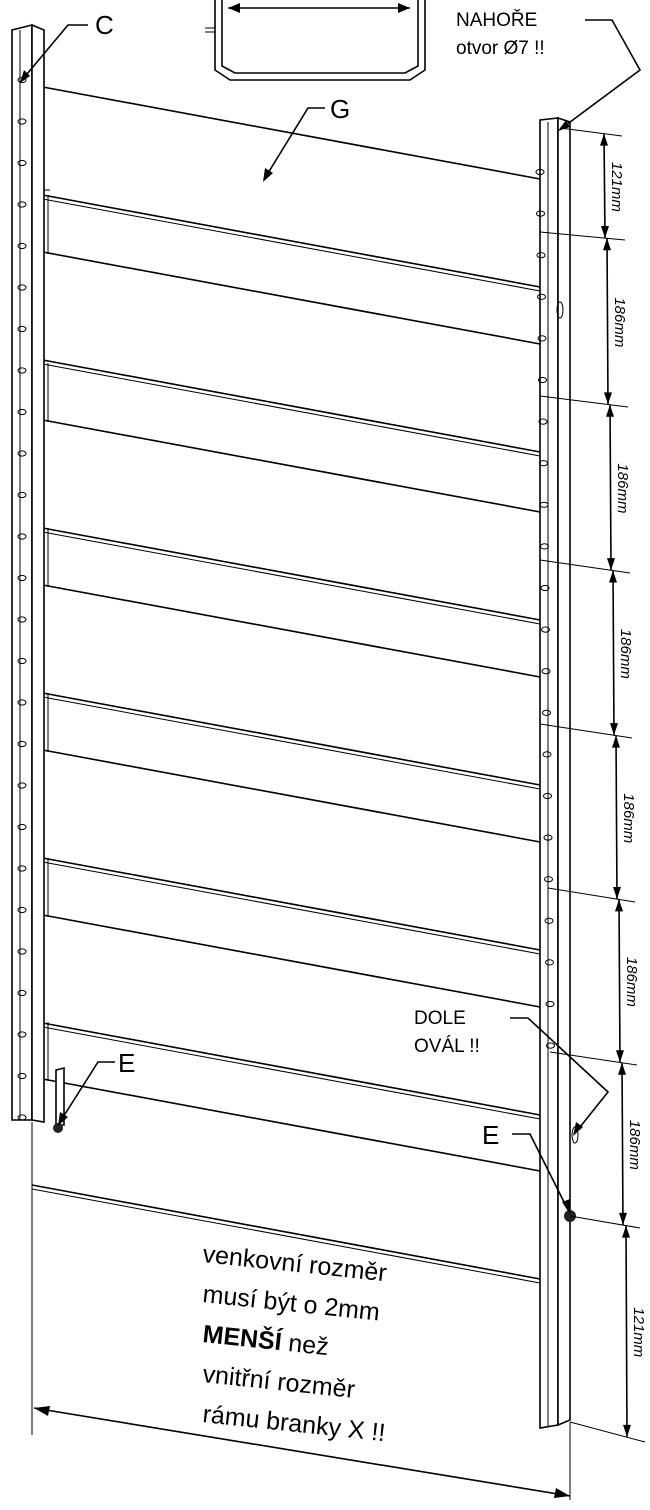 This screenshot has width=650, height=1510. What do you see at coordinates (447, 1046) in the screenshot?
I see `bottom-note-line2: OVÁL !!` at bounding box center [447, 1046].